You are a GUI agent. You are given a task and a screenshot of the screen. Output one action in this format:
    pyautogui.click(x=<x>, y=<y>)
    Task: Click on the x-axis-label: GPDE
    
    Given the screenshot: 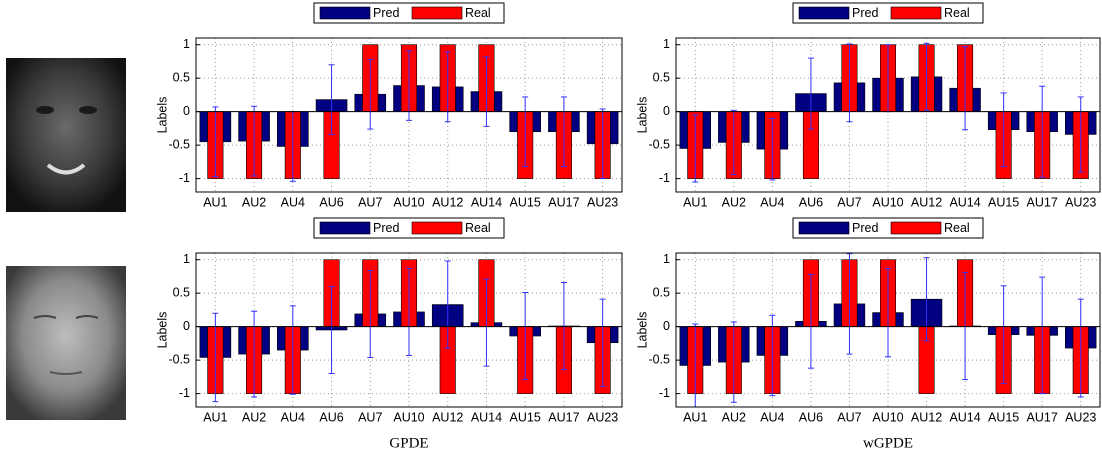 What is the action you would take?
    pyautogui.click(x=408, y=443)
    